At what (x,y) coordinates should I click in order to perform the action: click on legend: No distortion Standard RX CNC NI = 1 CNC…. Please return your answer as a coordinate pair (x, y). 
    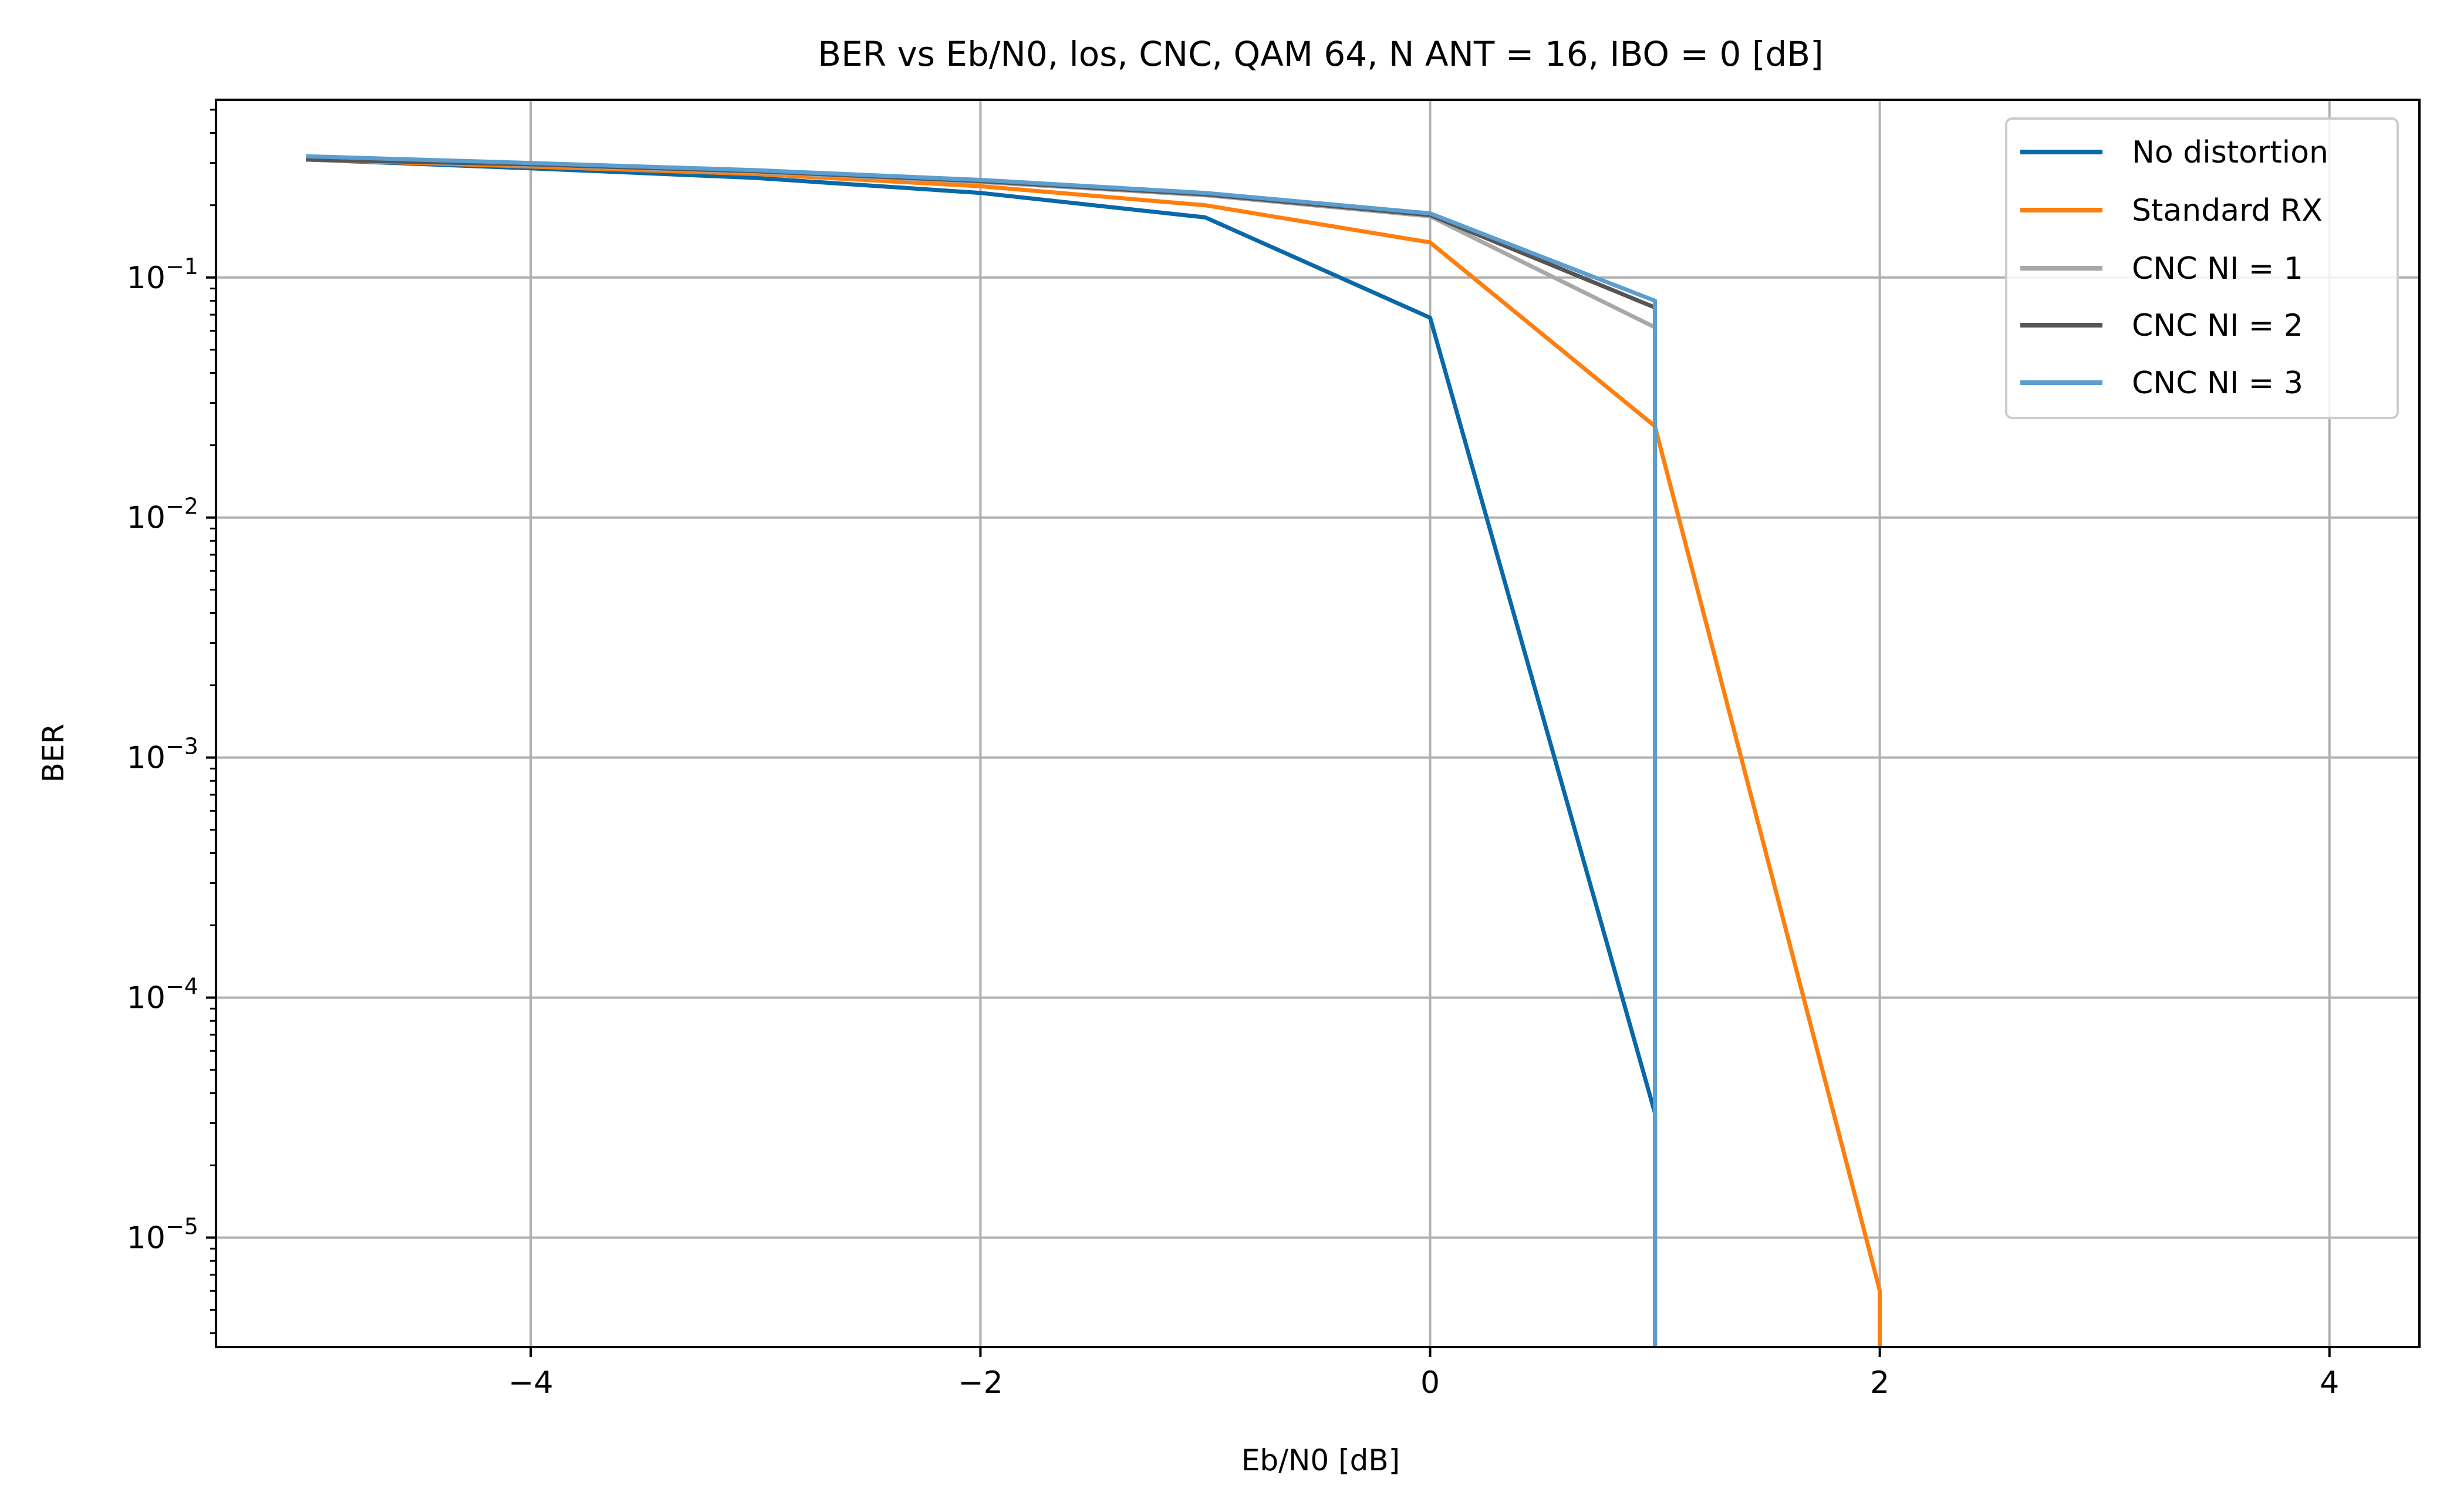
    Looking at the image, I should click on (2202, 268).